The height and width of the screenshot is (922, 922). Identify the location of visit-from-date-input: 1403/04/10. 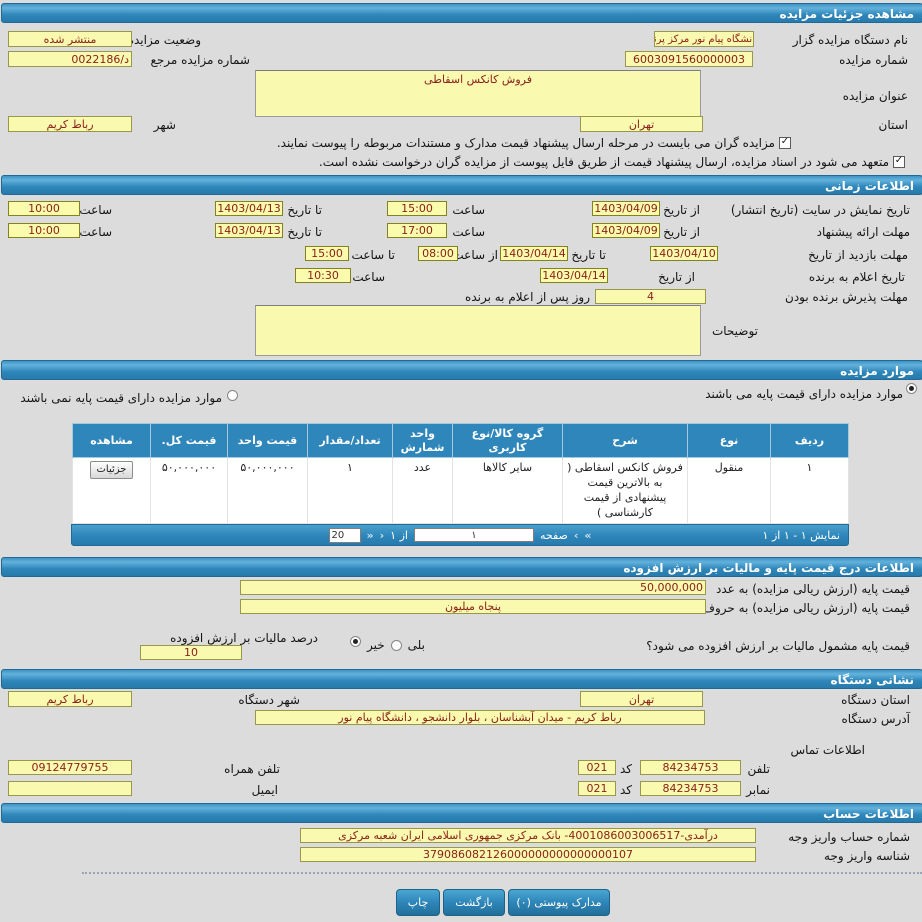
(684, 253).